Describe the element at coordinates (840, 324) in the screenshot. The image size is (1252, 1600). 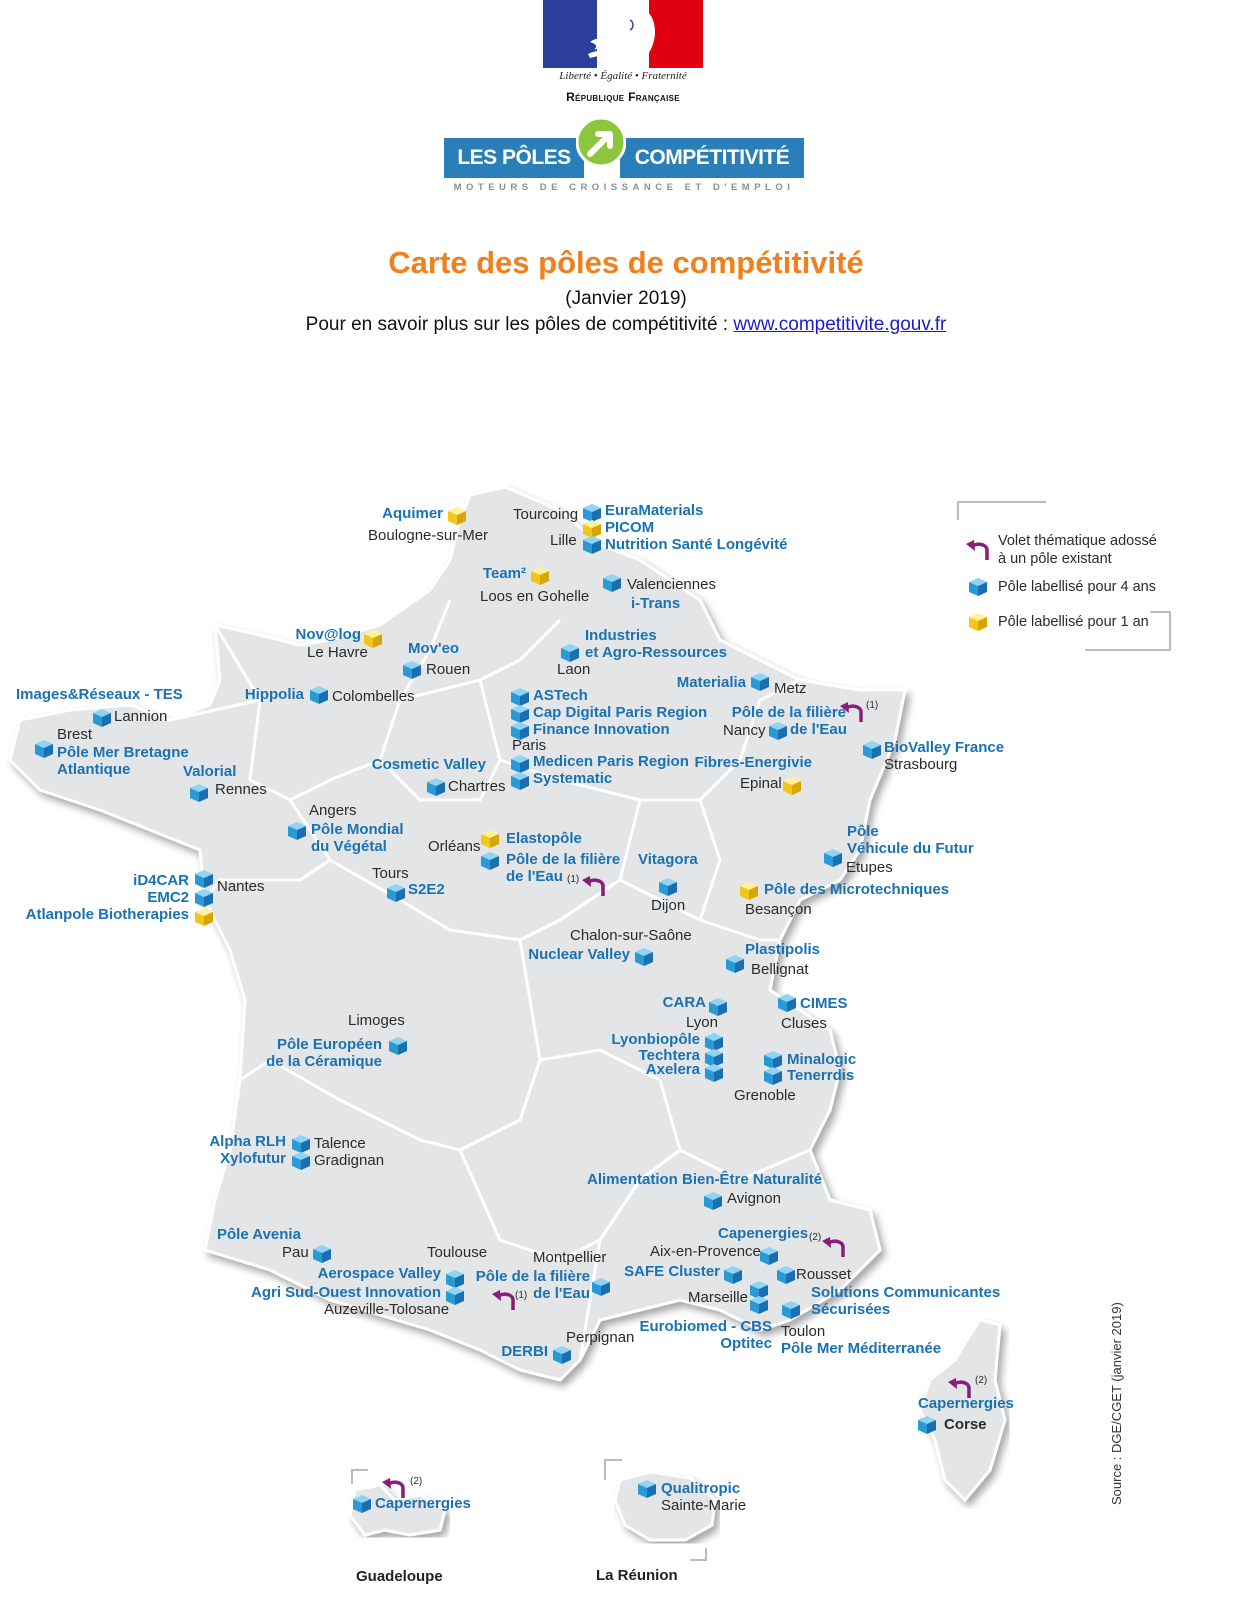
I see `competitivite-link: www.competitivite.gouv.fr` at that location.